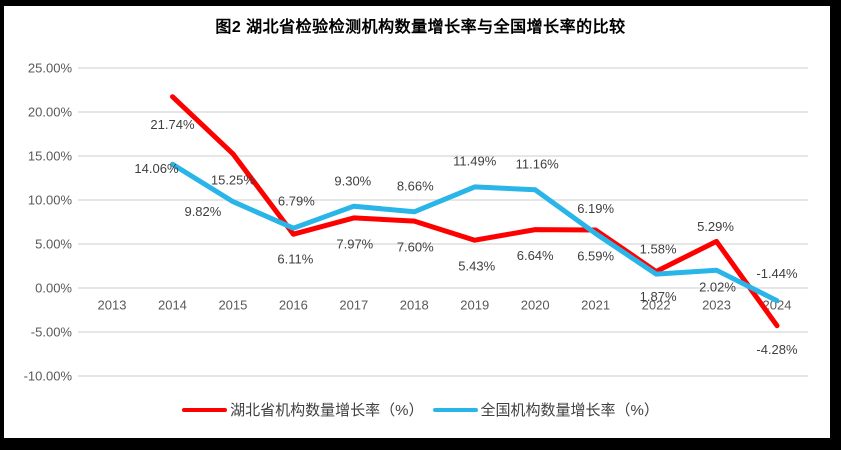  Describe the element at coordinates (777, 273) in the screenshot. I see `svg-text: -1.44%` at that location.